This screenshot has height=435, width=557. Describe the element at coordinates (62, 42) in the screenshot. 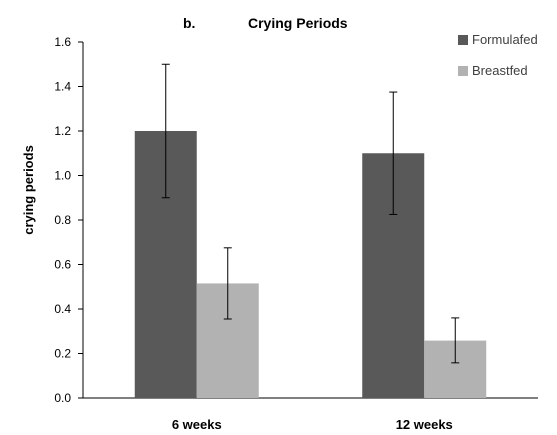

I see `y-tick-label: 1.6` at that location.